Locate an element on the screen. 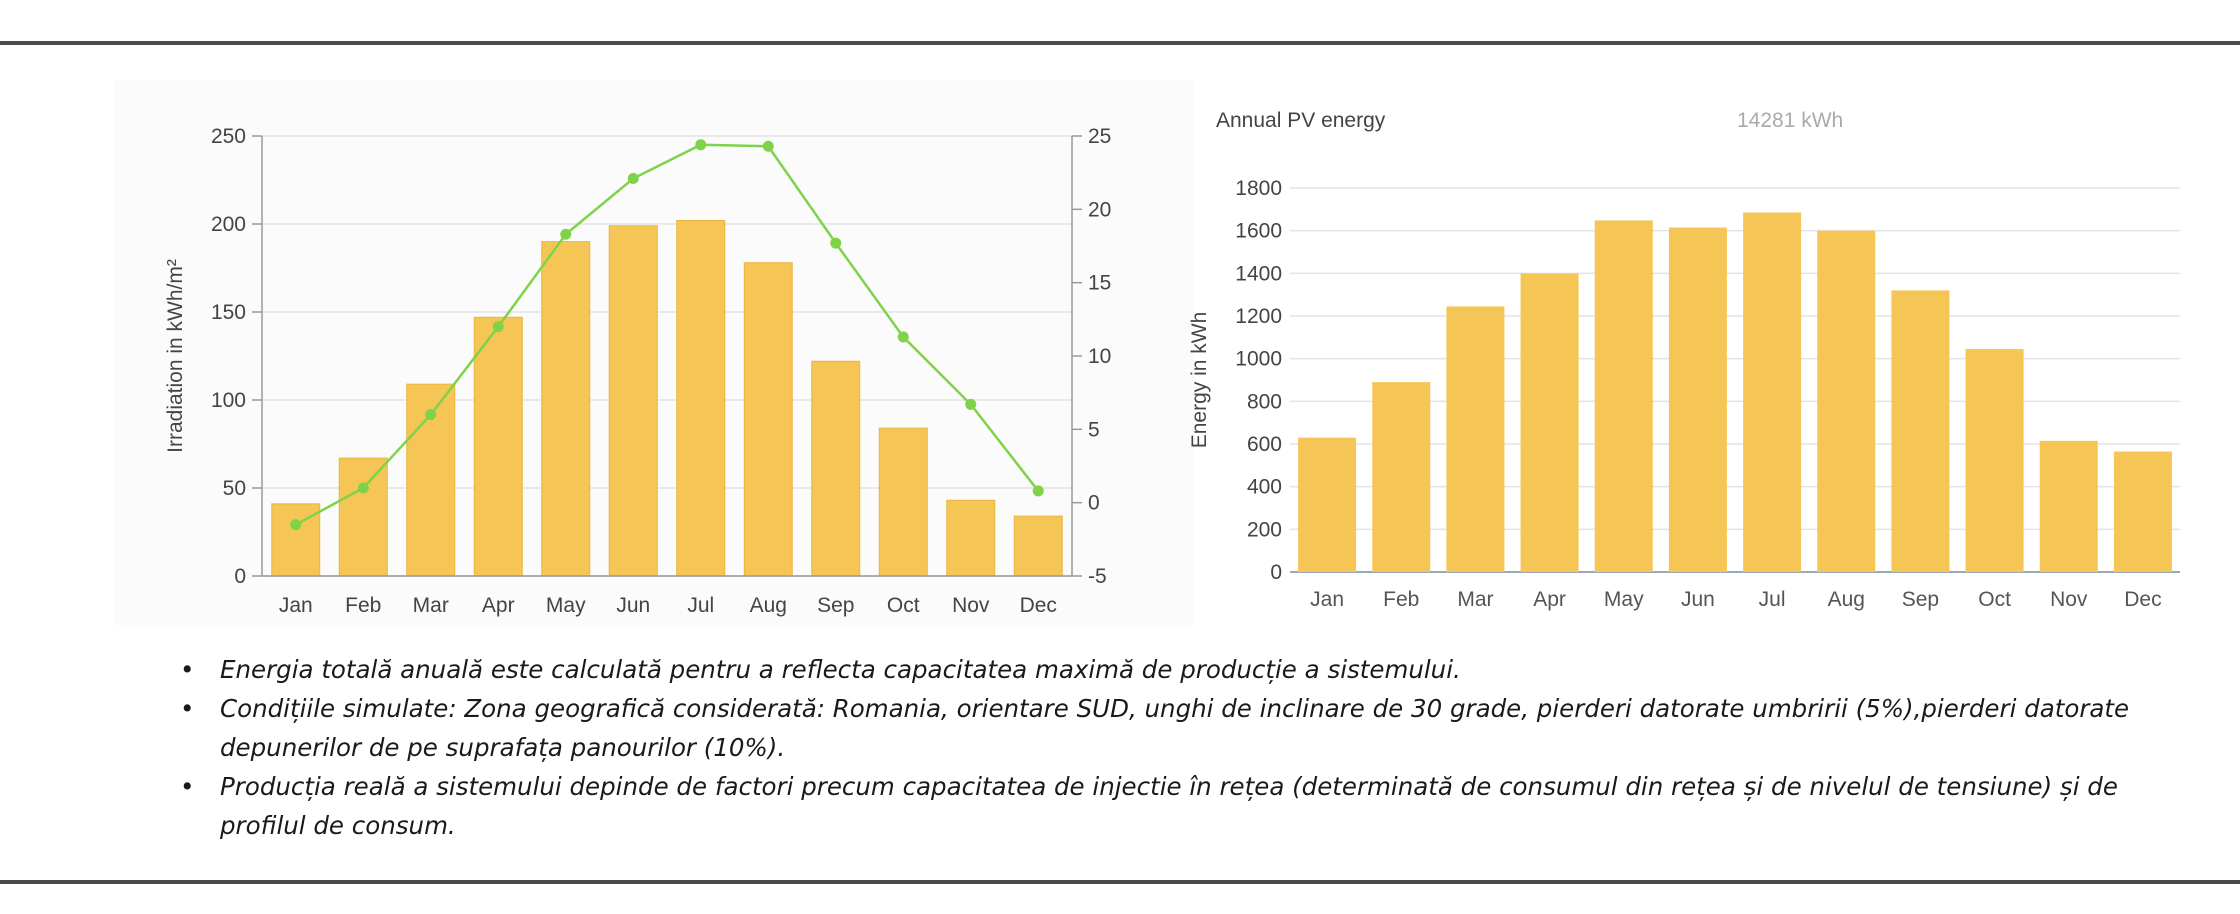  bottom-divider is located at coordinates (1120, 882).